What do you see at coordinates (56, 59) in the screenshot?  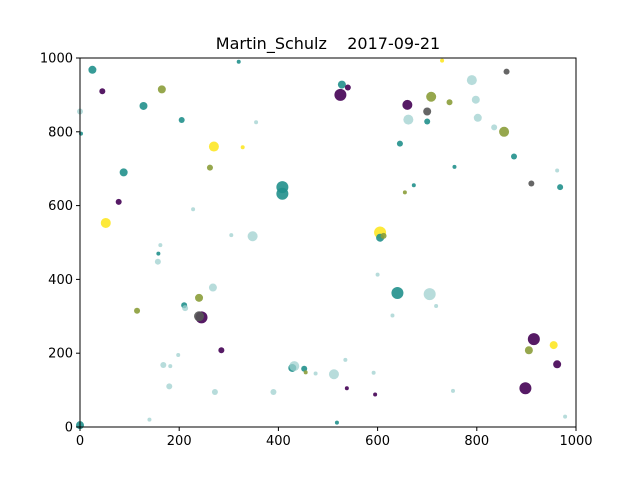 I see `y-tick-label: 1000` at bounding box center [56, 59].